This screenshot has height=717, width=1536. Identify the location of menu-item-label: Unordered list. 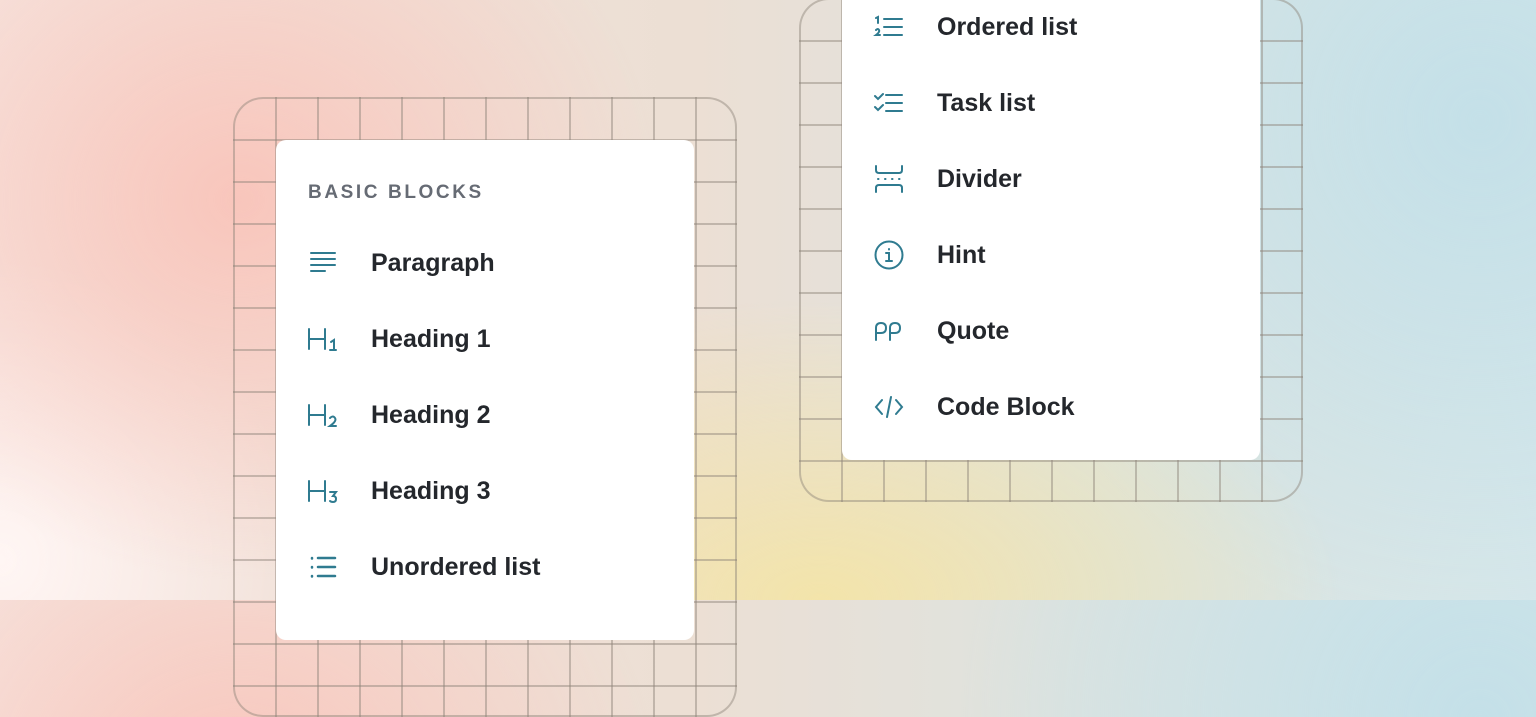
(456, 566).